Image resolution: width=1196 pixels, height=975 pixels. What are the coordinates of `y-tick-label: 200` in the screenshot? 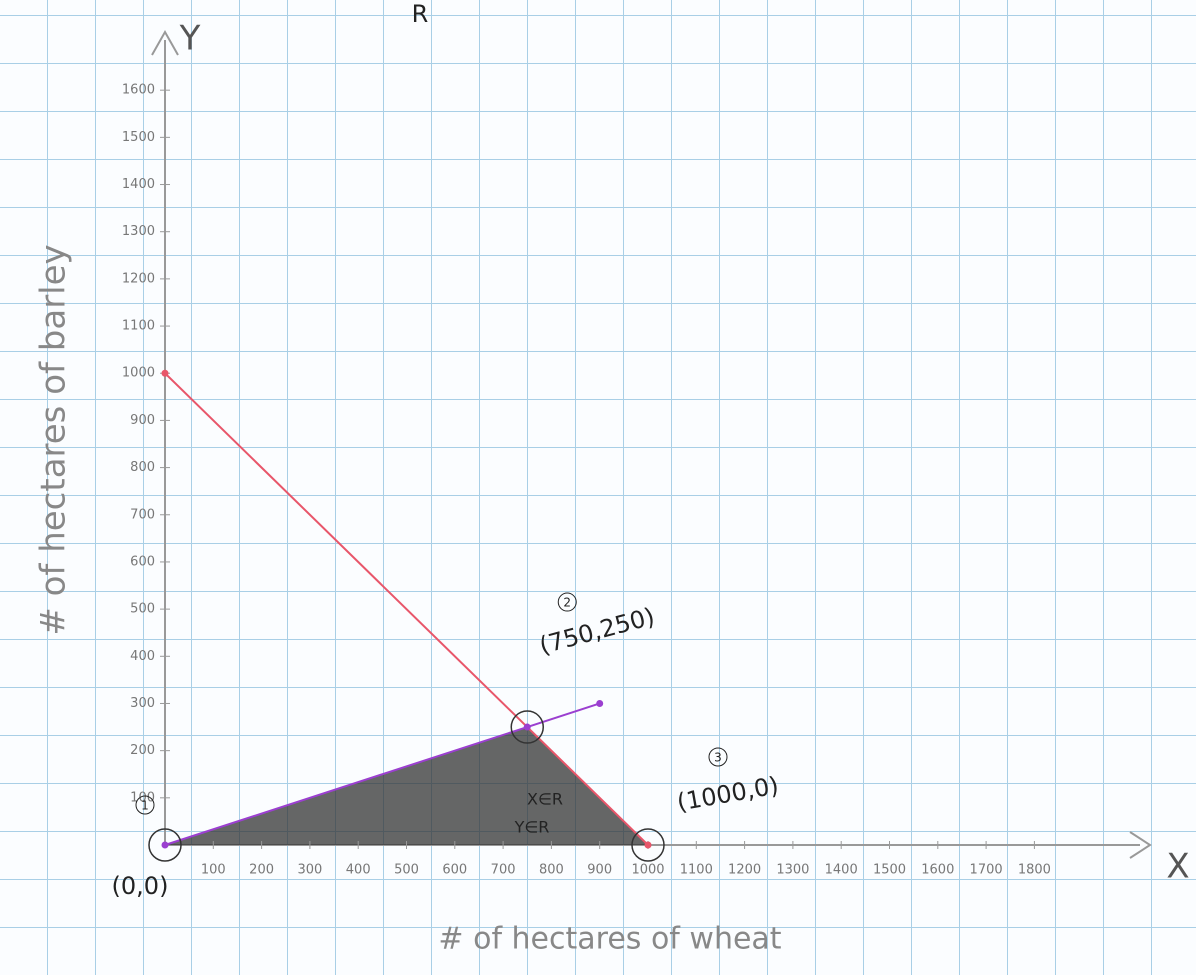 It's located at (142, 750).